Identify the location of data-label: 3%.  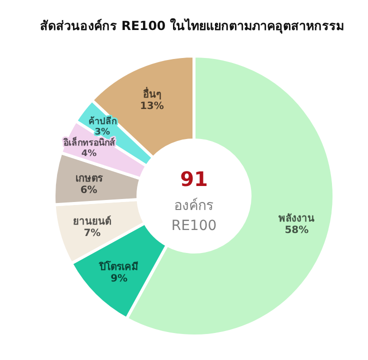
(102, 132).